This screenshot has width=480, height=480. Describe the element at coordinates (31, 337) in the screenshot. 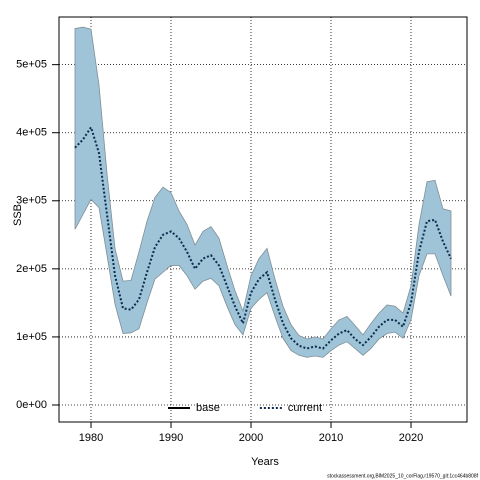

I see `y-tick-label: 1e+05` at that location.